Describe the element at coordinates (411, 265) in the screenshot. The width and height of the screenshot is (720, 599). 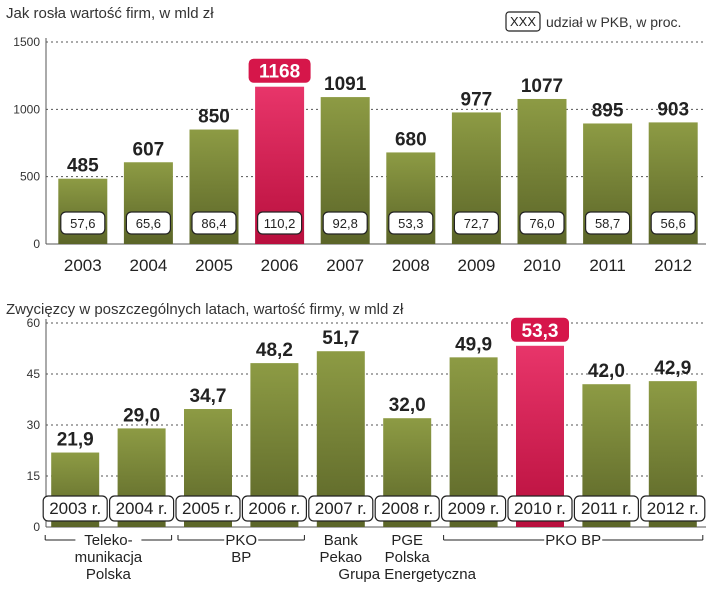
I see `x-tick-label: 2008` at that location.